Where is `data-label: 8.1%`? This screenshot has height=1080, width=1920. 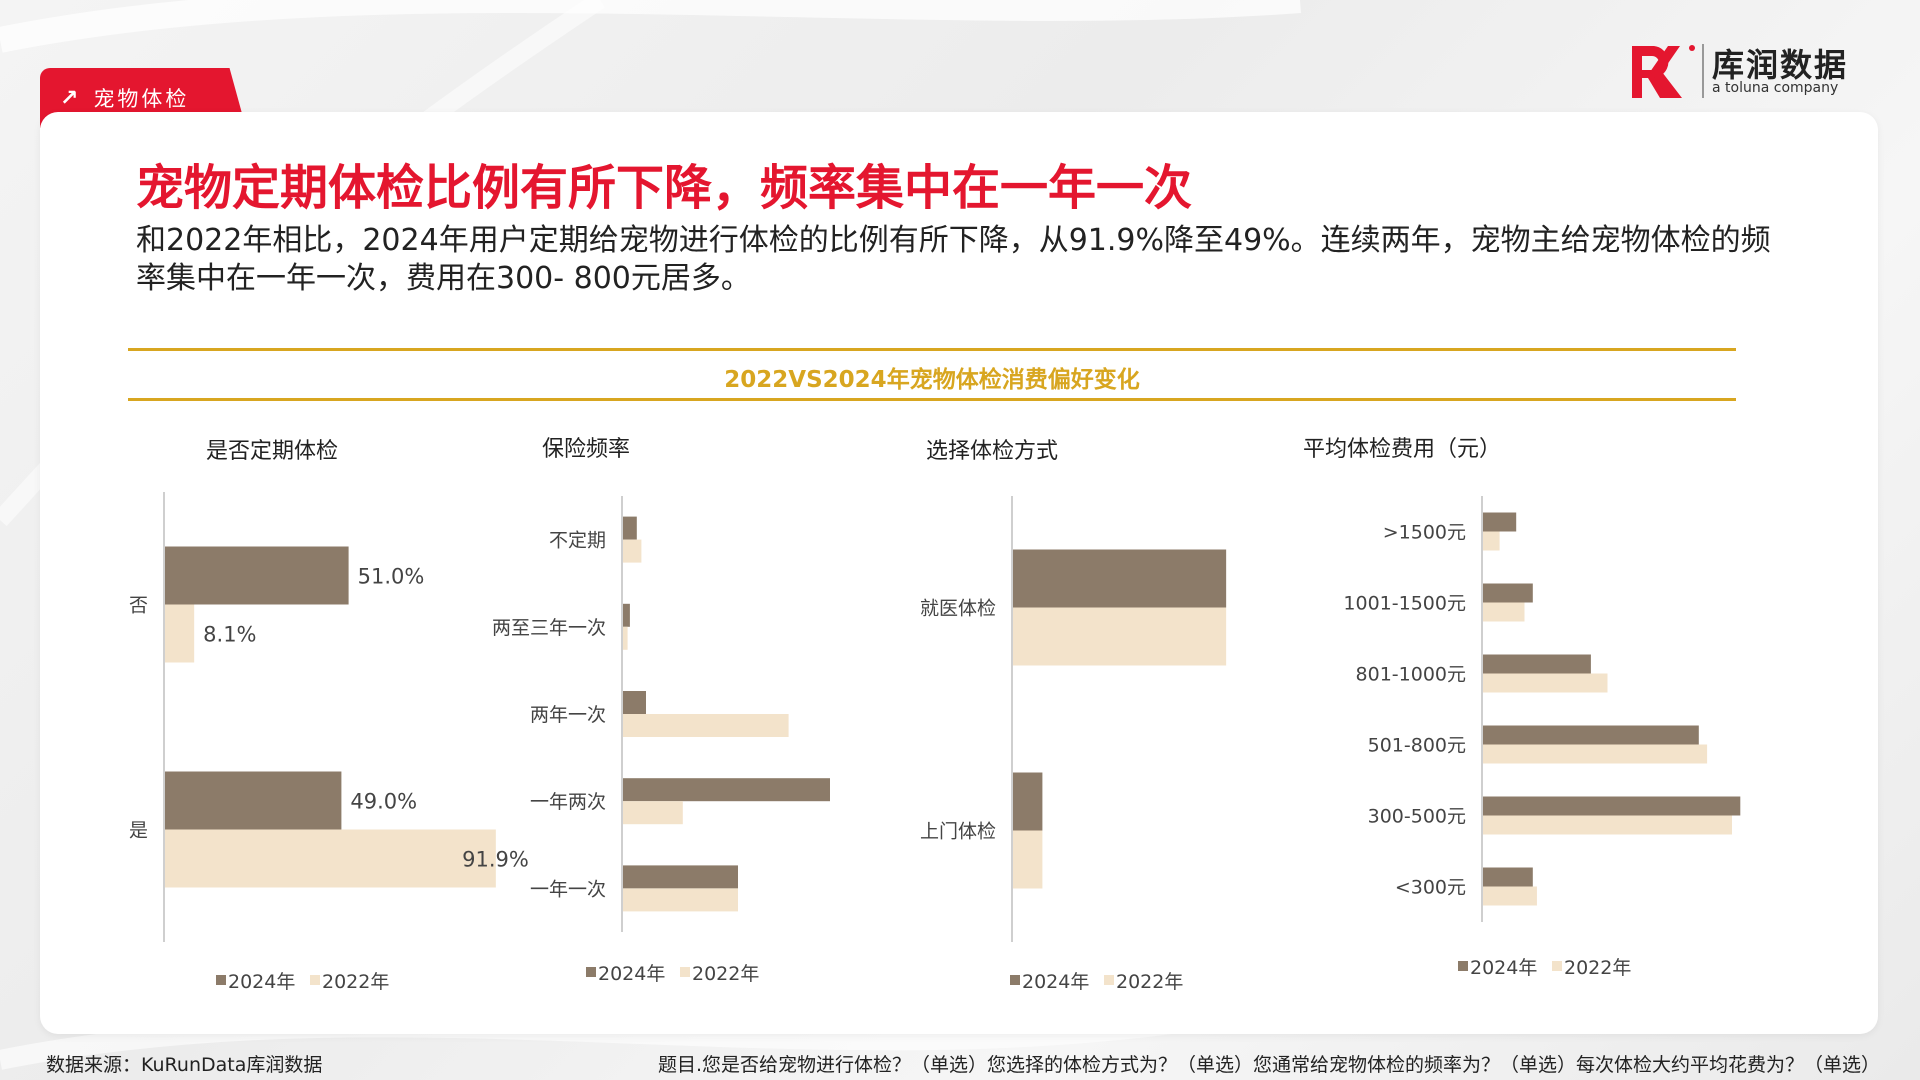 data-label: 8.1% is located at coordinates (229, 635).